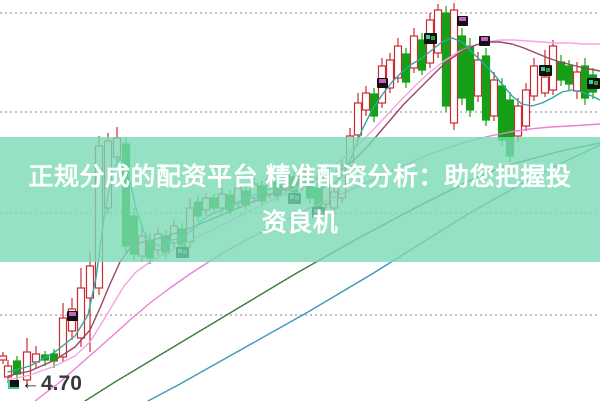  What do you see at coordinates (300, 222) in the screenshot?
I see `promo-text-line2: 资良机` at bounding box center [300, 222].